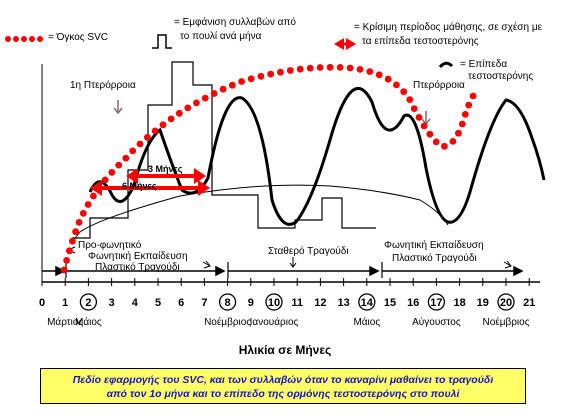 The width and height of the screenshot is (570, 417). What do you see at coordinates (65, 322) in the screenshot?
I see `month-label: Μάρτιος` at bounding box center [65, 322].